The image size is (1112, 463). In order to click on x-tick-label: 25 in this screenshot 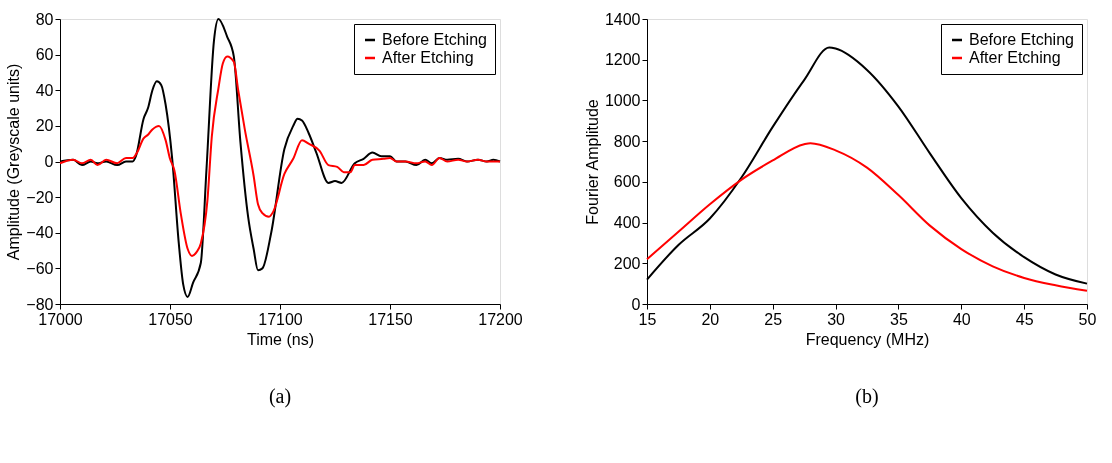, I will do `click(773, 319)`.